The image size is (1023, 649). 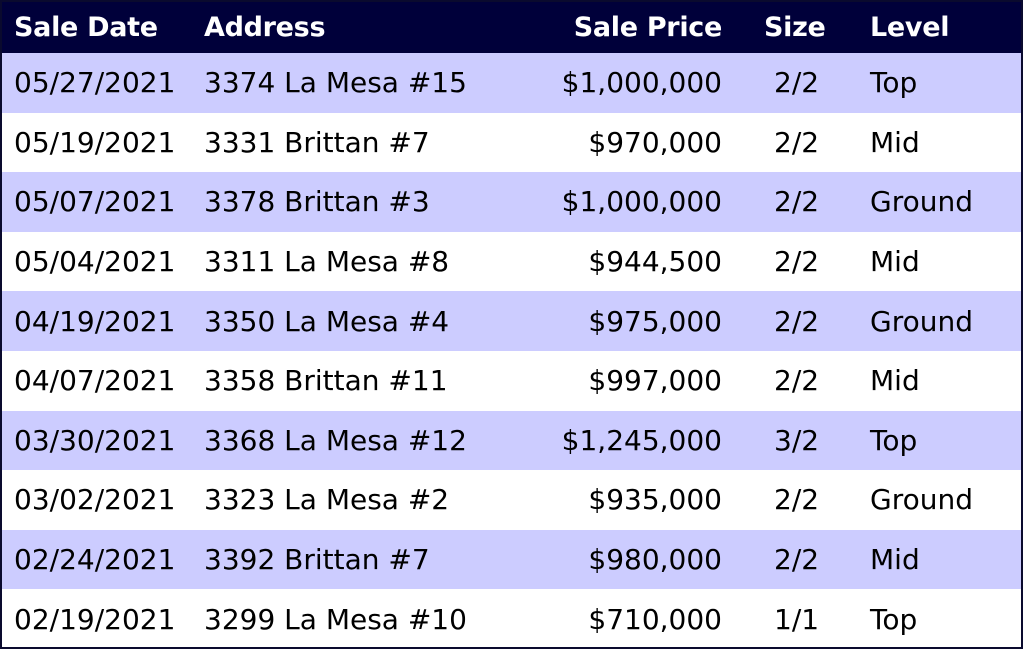 I want to click on cell-address: 3323 La Mesa #2, so click(x=327, y=500).